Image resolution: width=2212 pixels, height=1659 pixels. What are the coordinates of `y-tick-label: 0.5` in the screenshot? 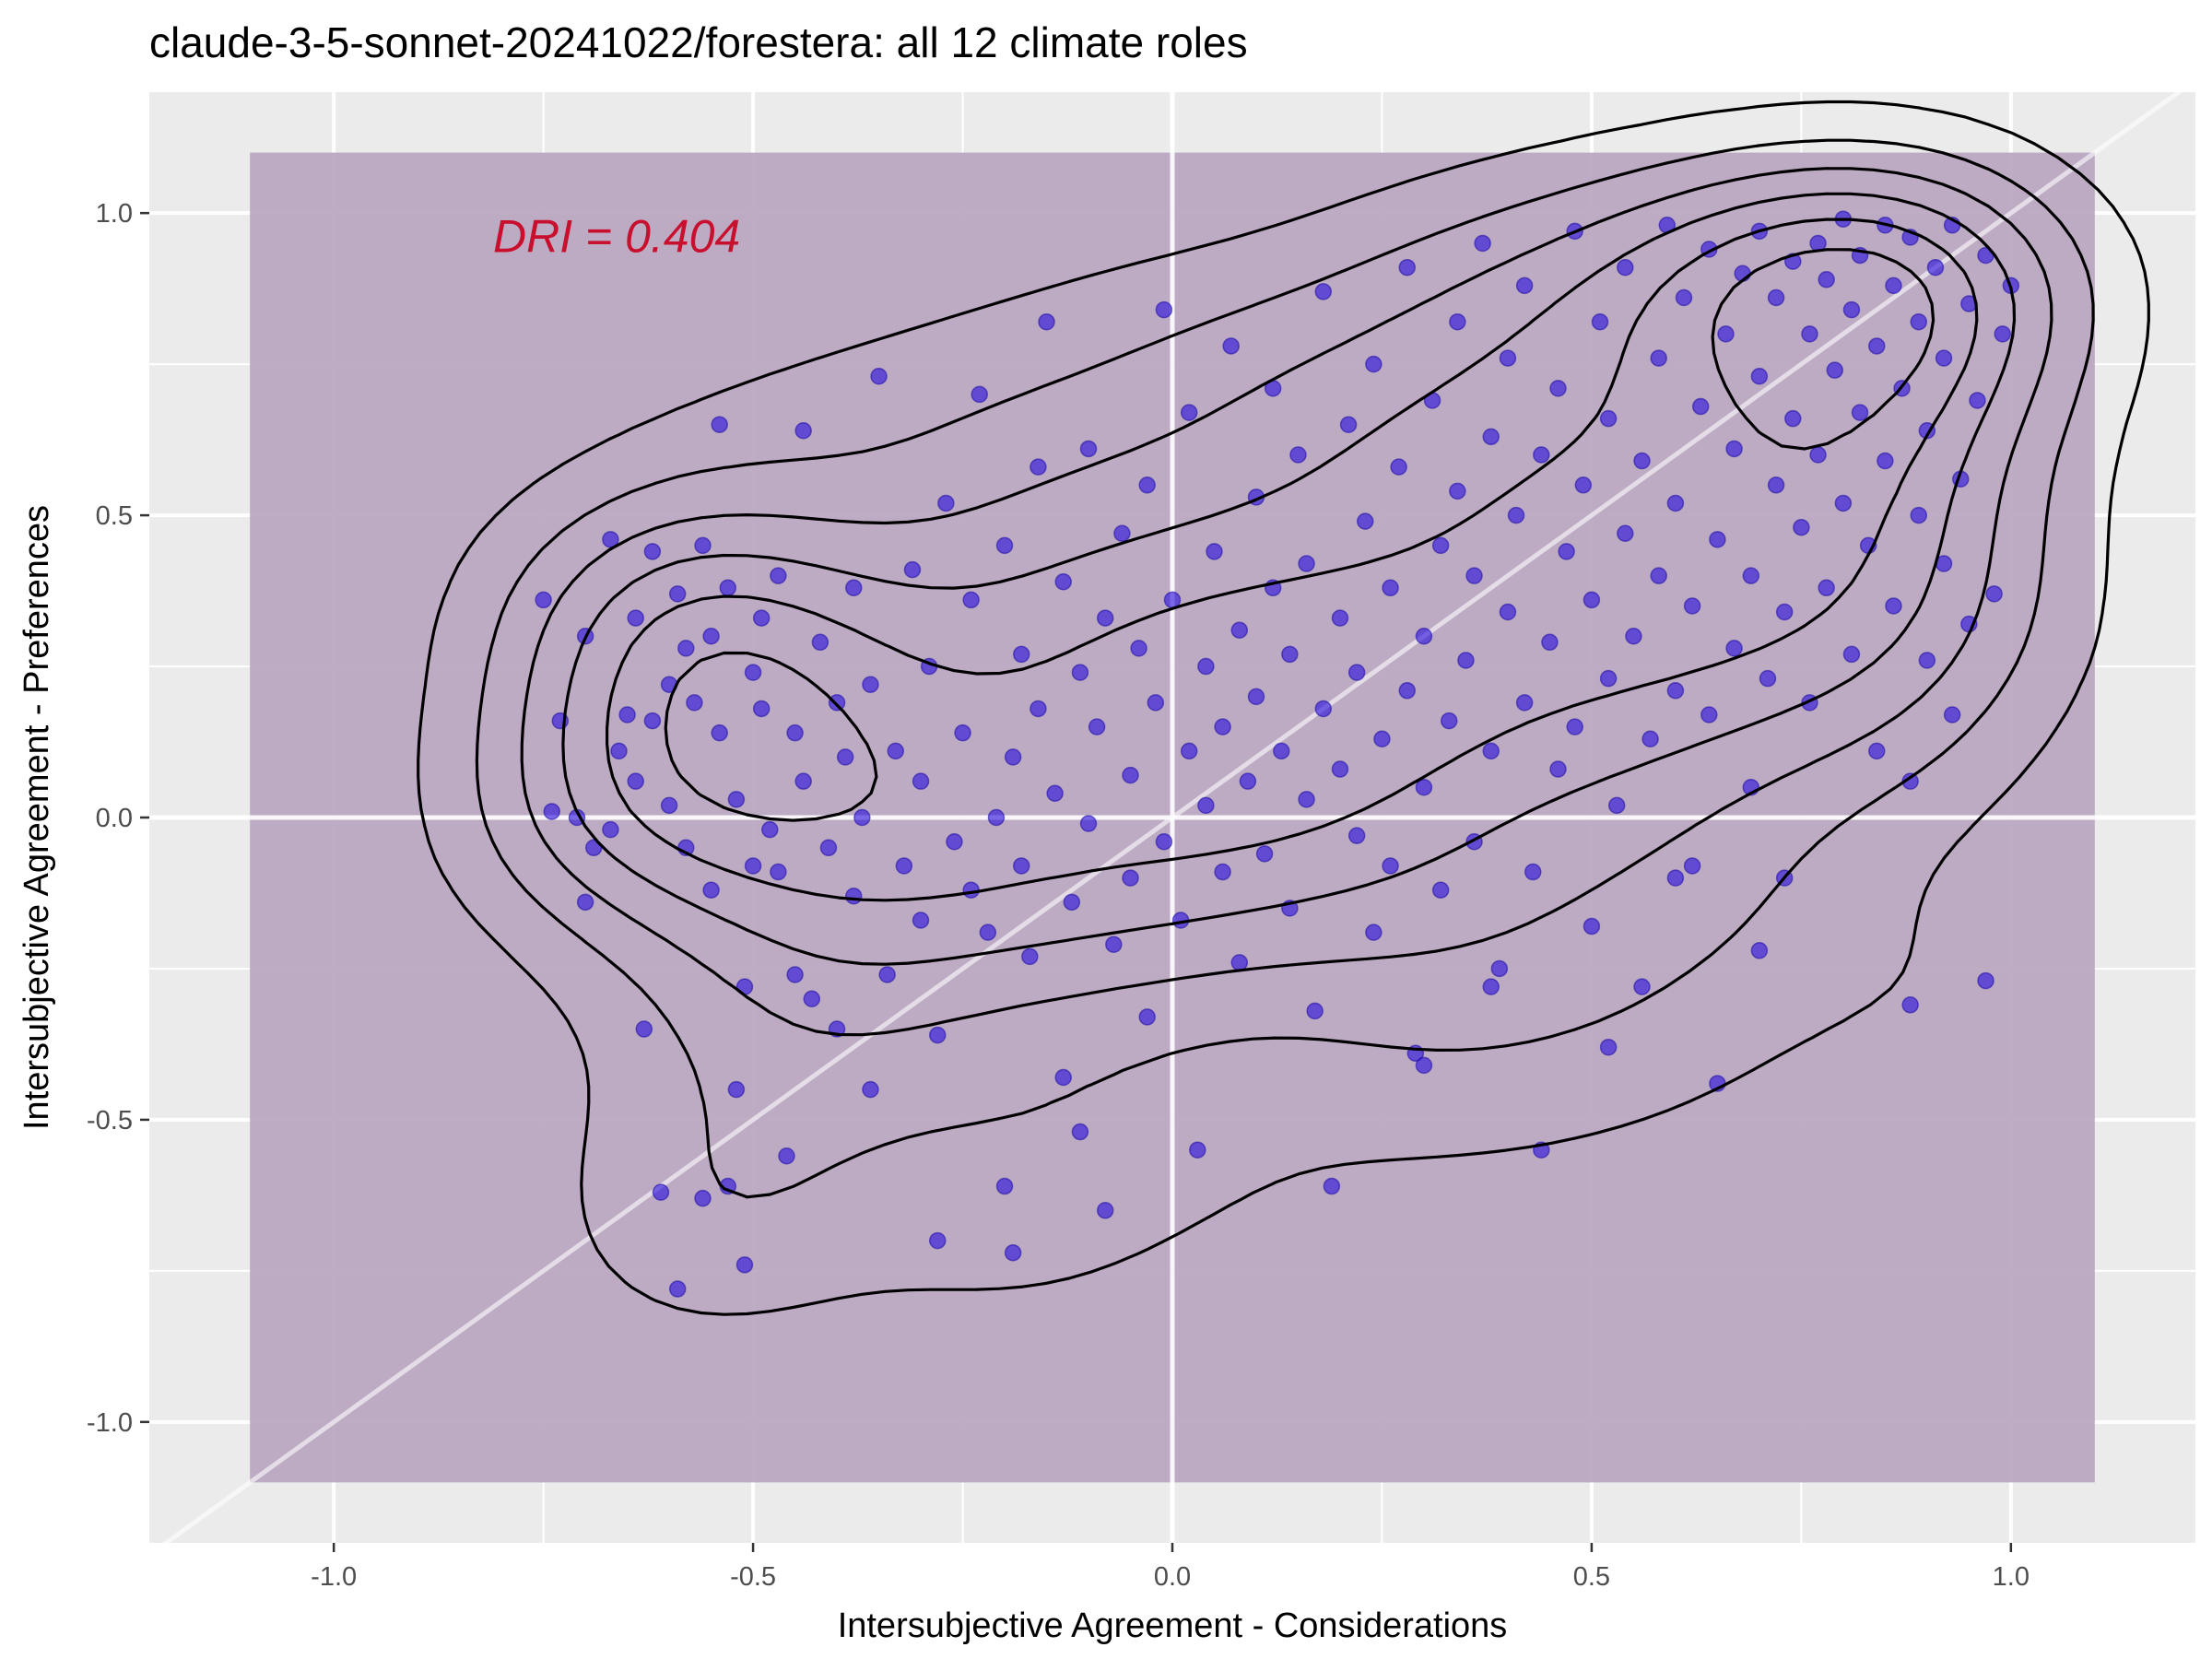 It's located at (114, 516).